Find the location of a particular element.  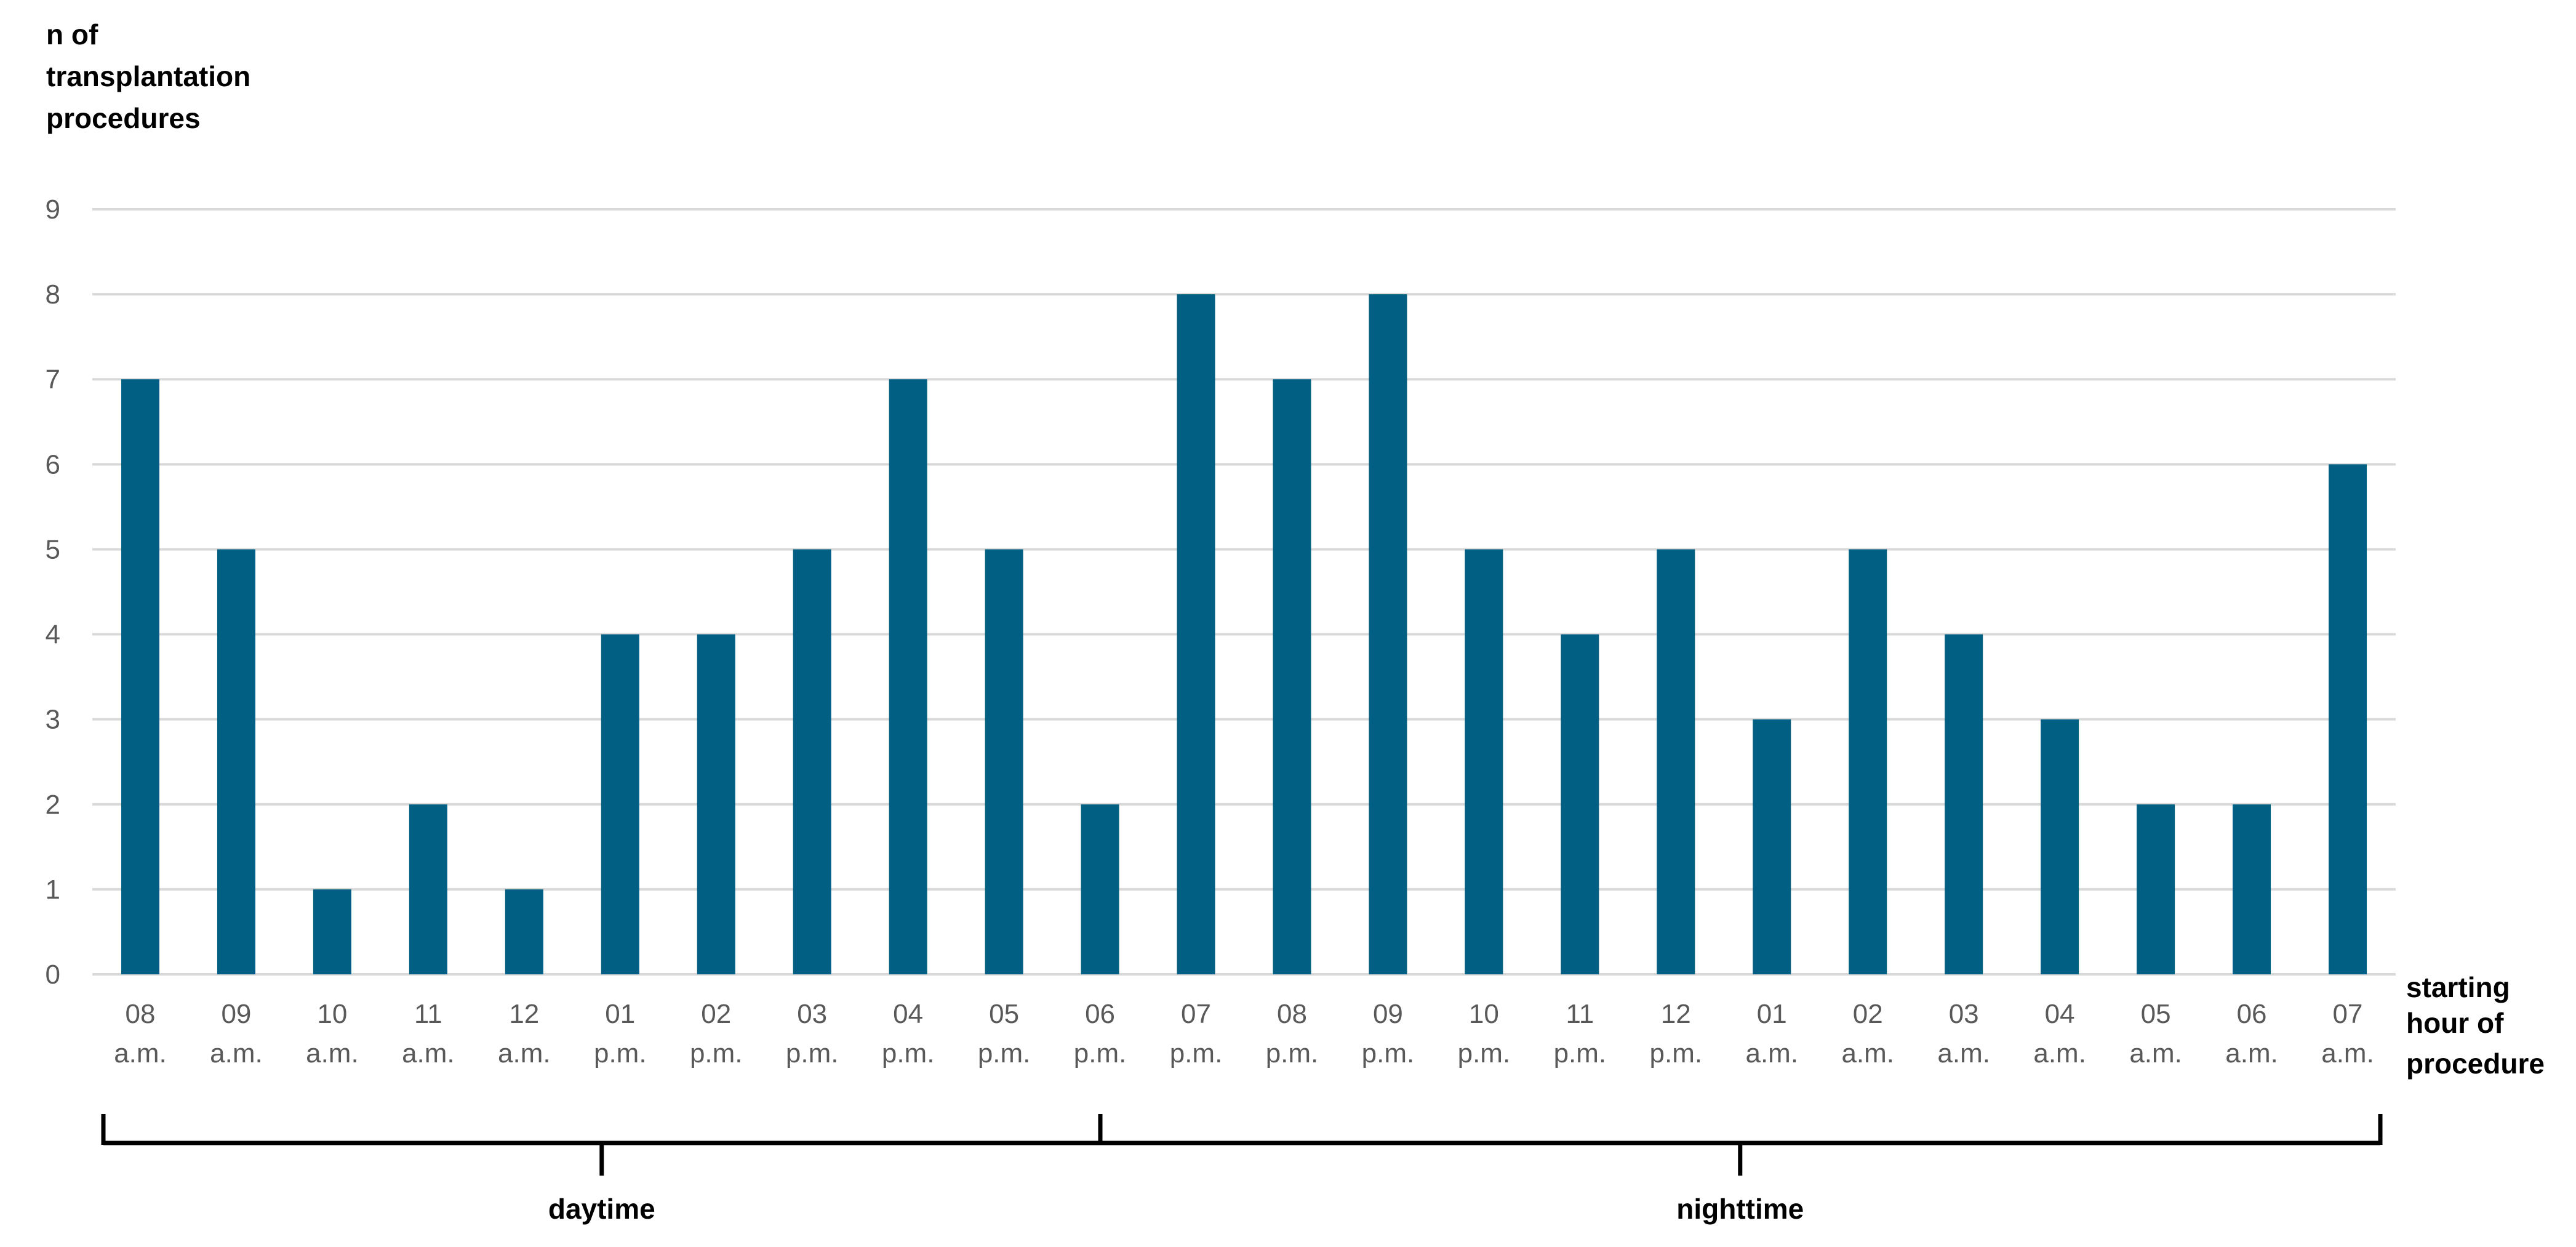

y-tick-label: 4 is located at coordinates (53, 635).